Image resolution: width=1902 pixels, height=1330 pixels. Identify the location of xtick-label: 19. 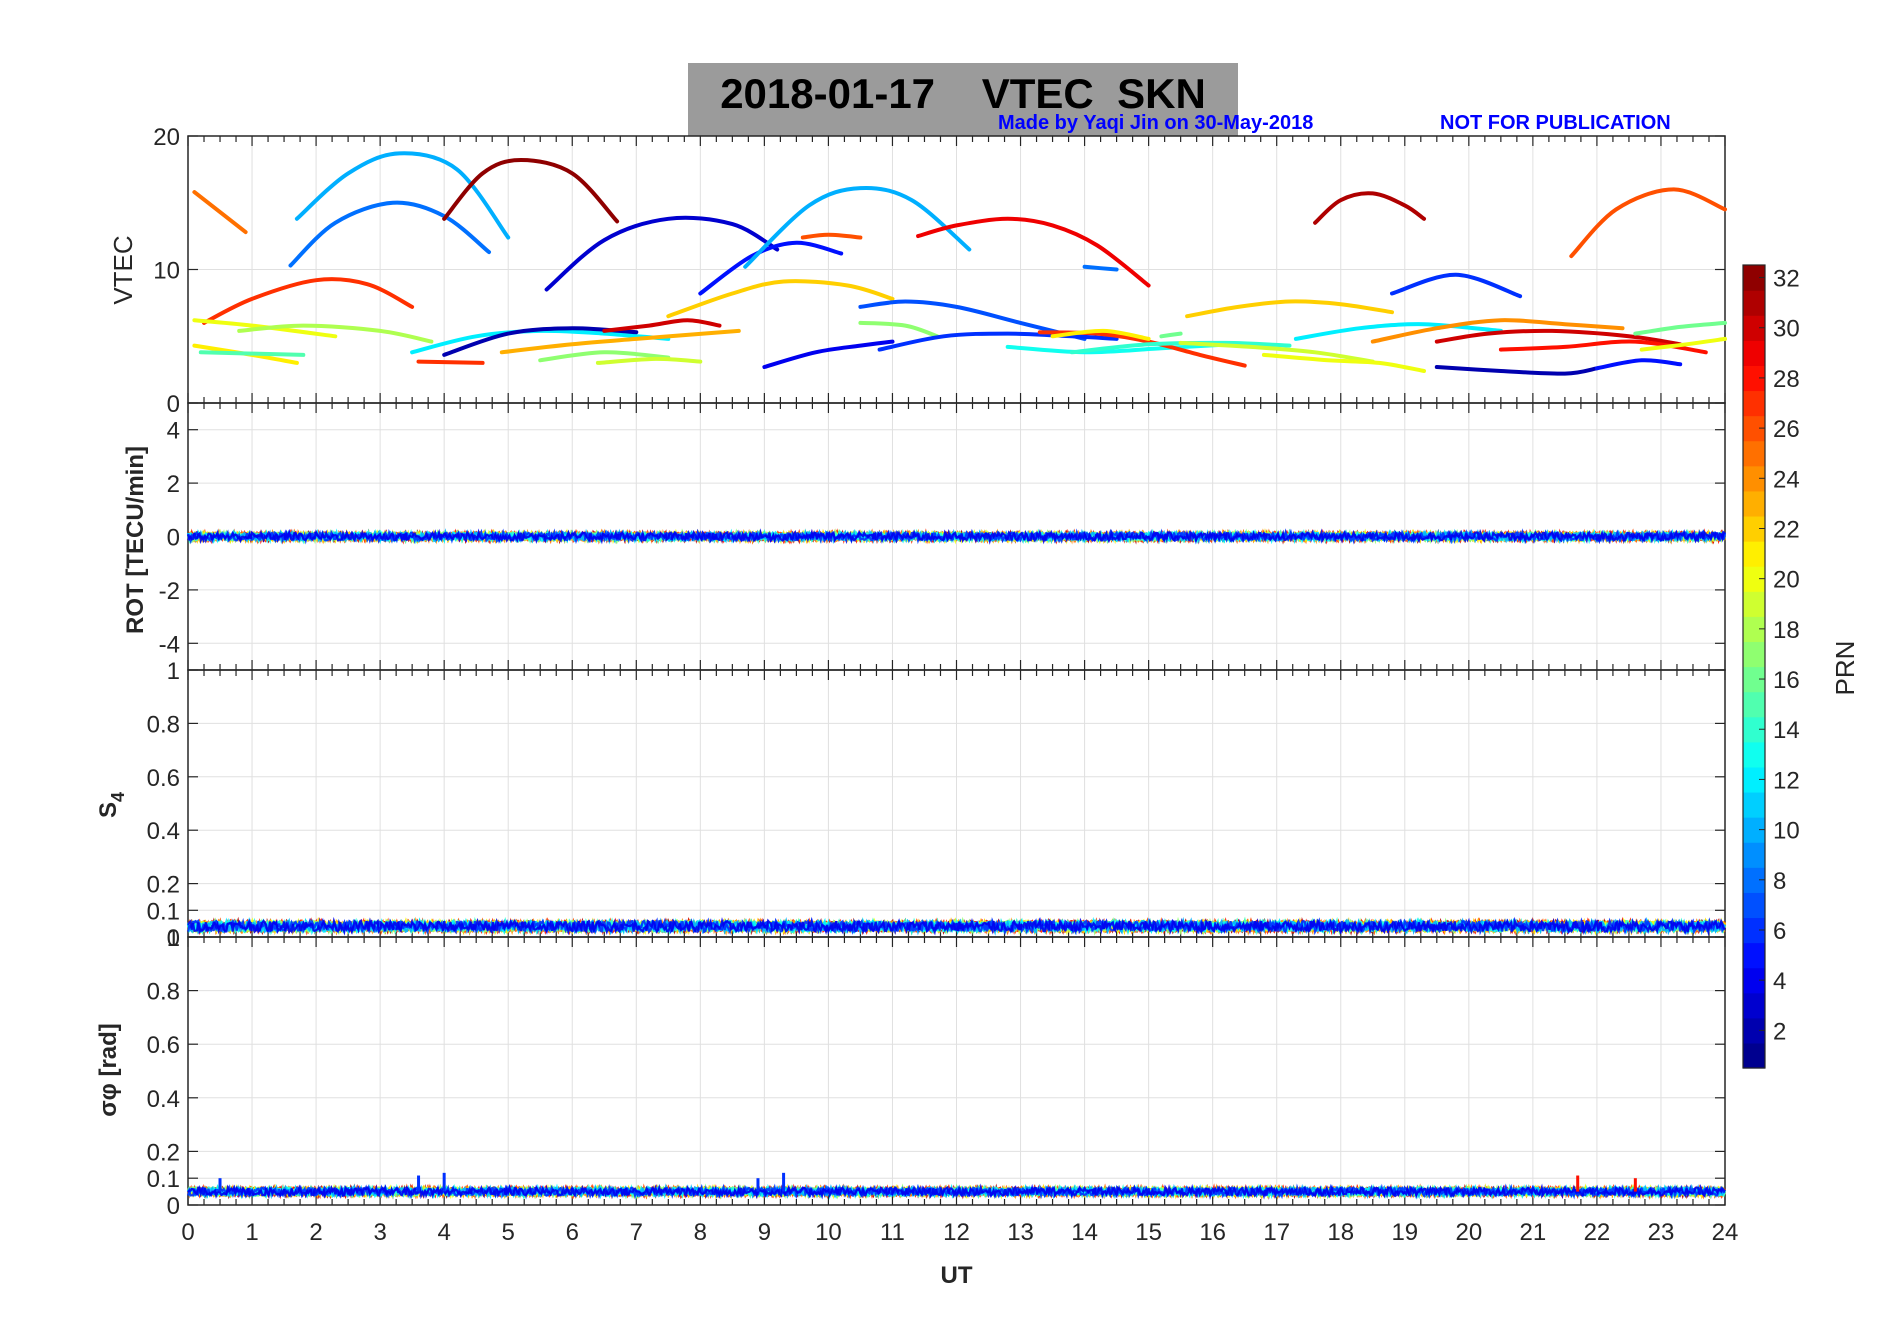
(1404, 1232).